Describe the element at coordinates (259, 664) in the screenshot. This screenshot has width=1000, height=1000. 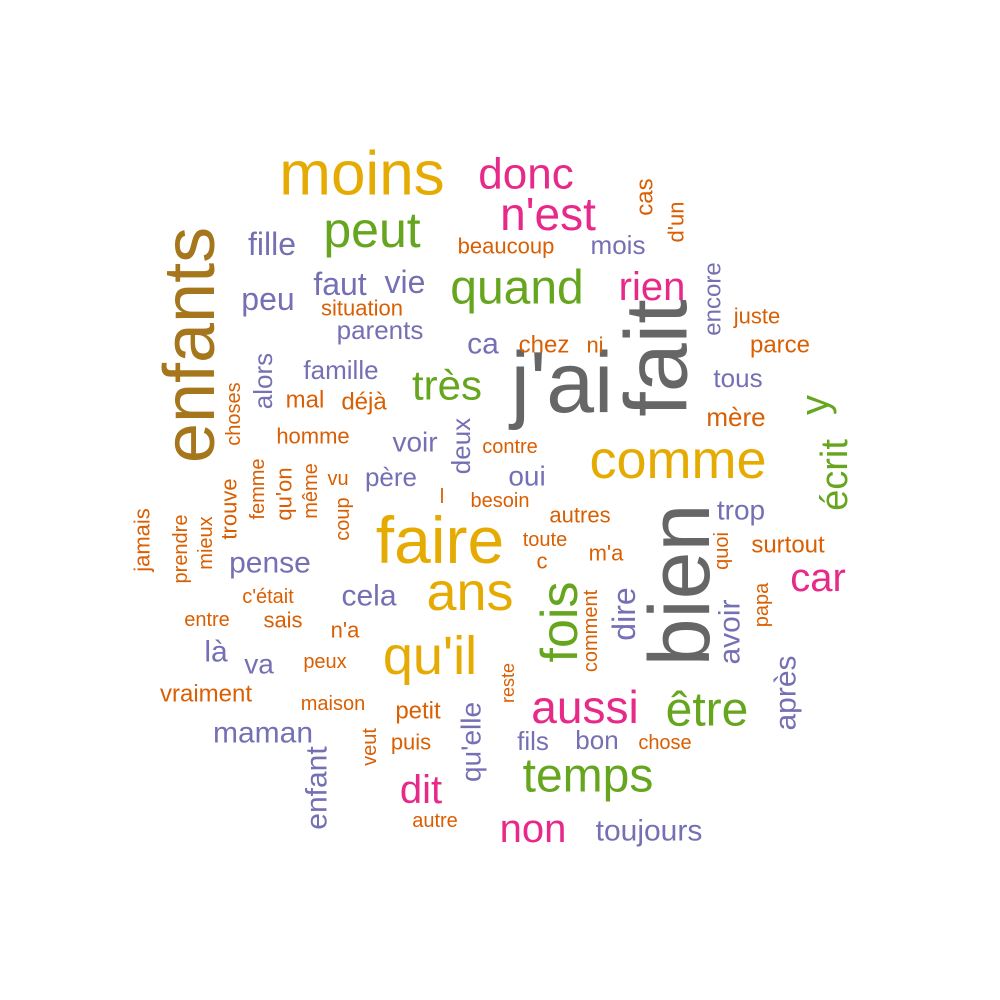
I see `word-va: va` at that location.